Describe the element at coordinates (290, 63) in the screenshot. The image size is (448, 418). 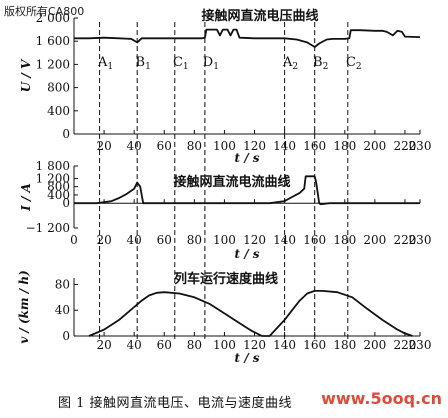
I see `marker-label: A2` at that location.